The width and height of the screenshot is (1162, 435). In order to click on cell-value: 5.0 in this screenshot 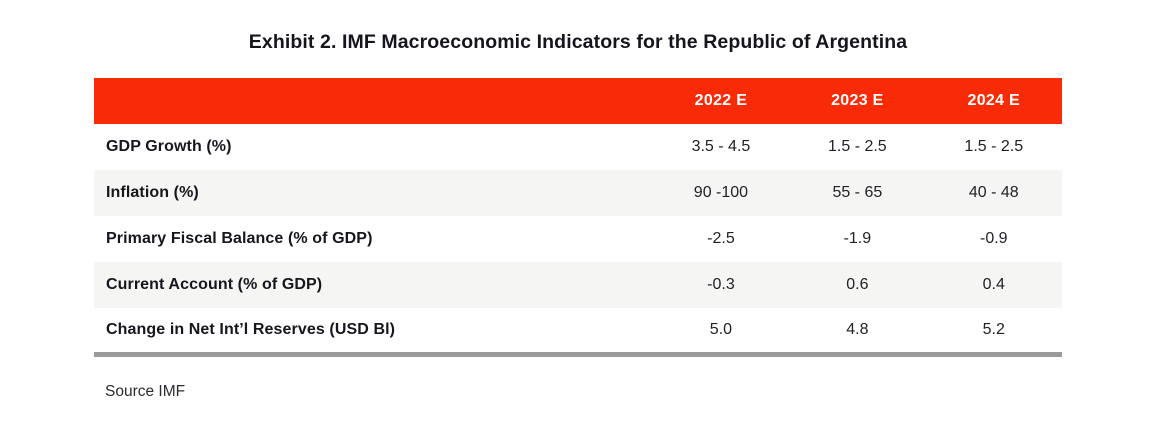, I will do `click(721, 329)`.